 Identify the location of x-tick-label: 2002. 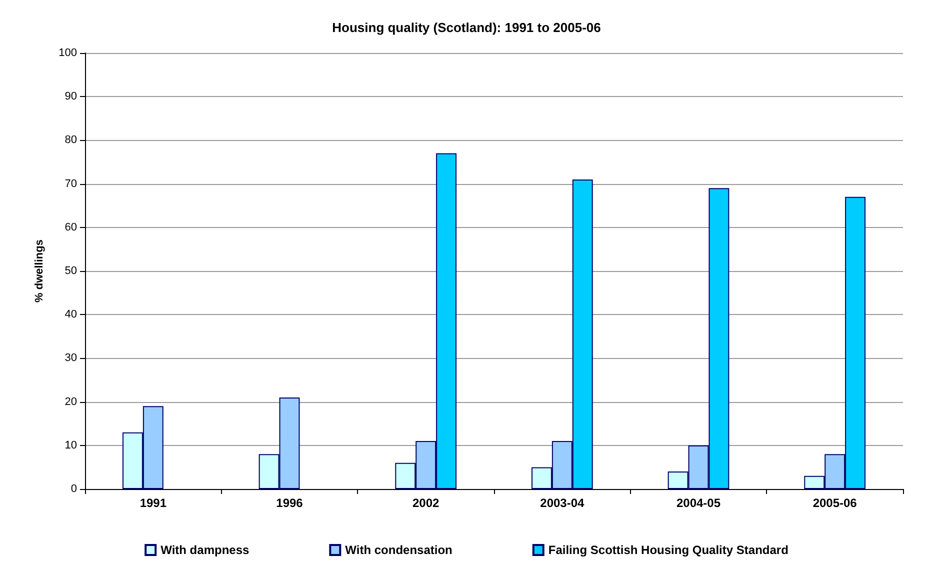
(426, 503).